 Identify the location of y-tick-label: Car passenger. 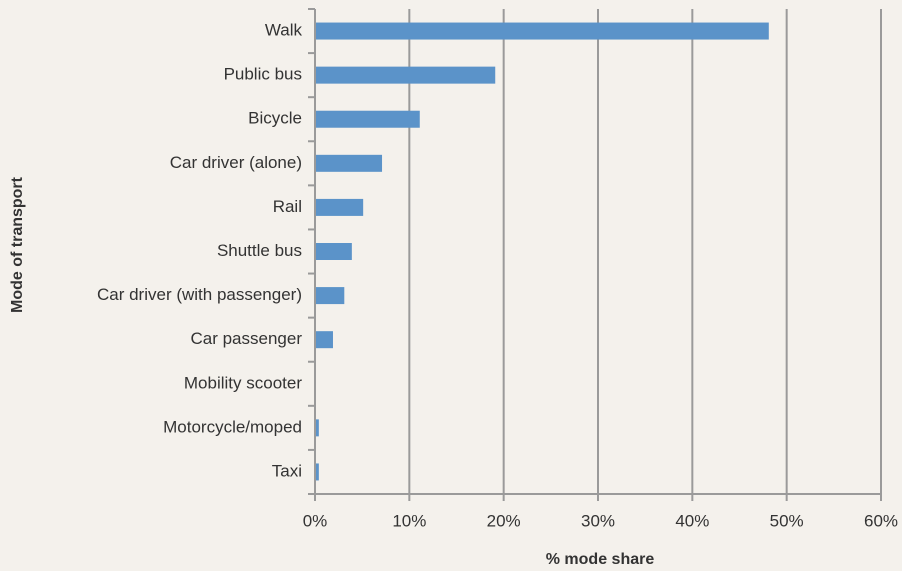
(246, 338).